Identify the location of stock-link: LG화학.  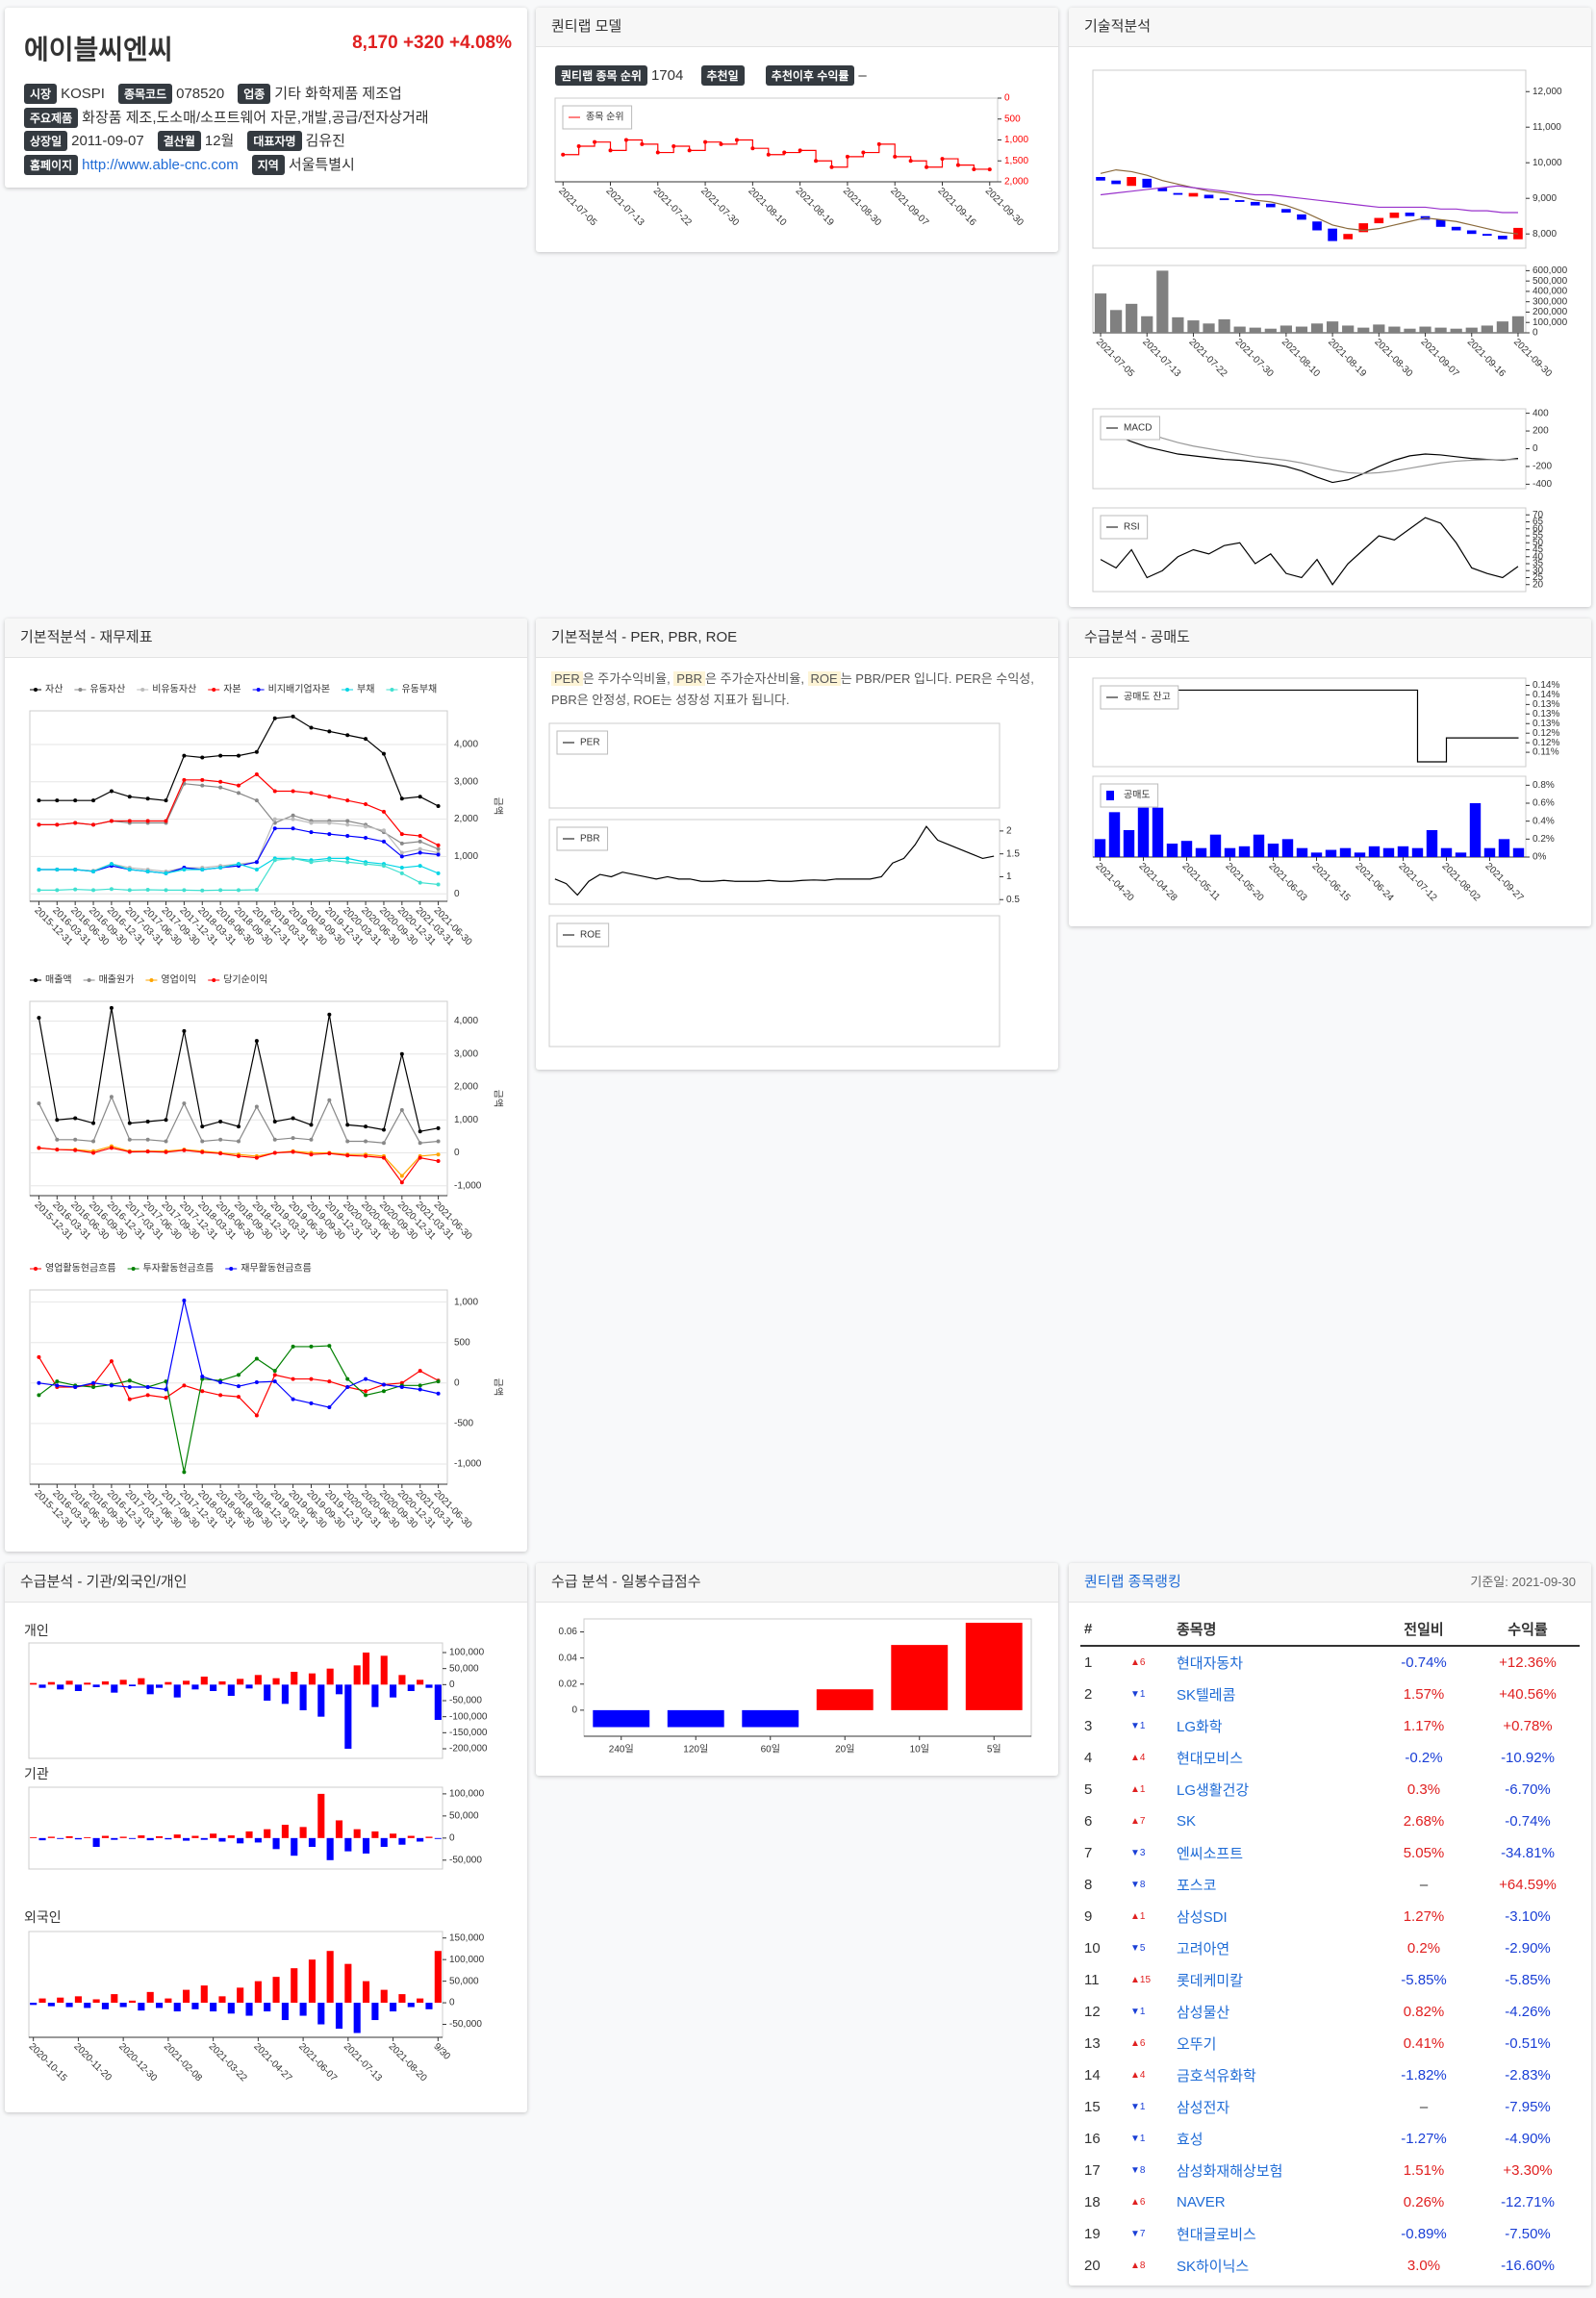
(1200, 1727).